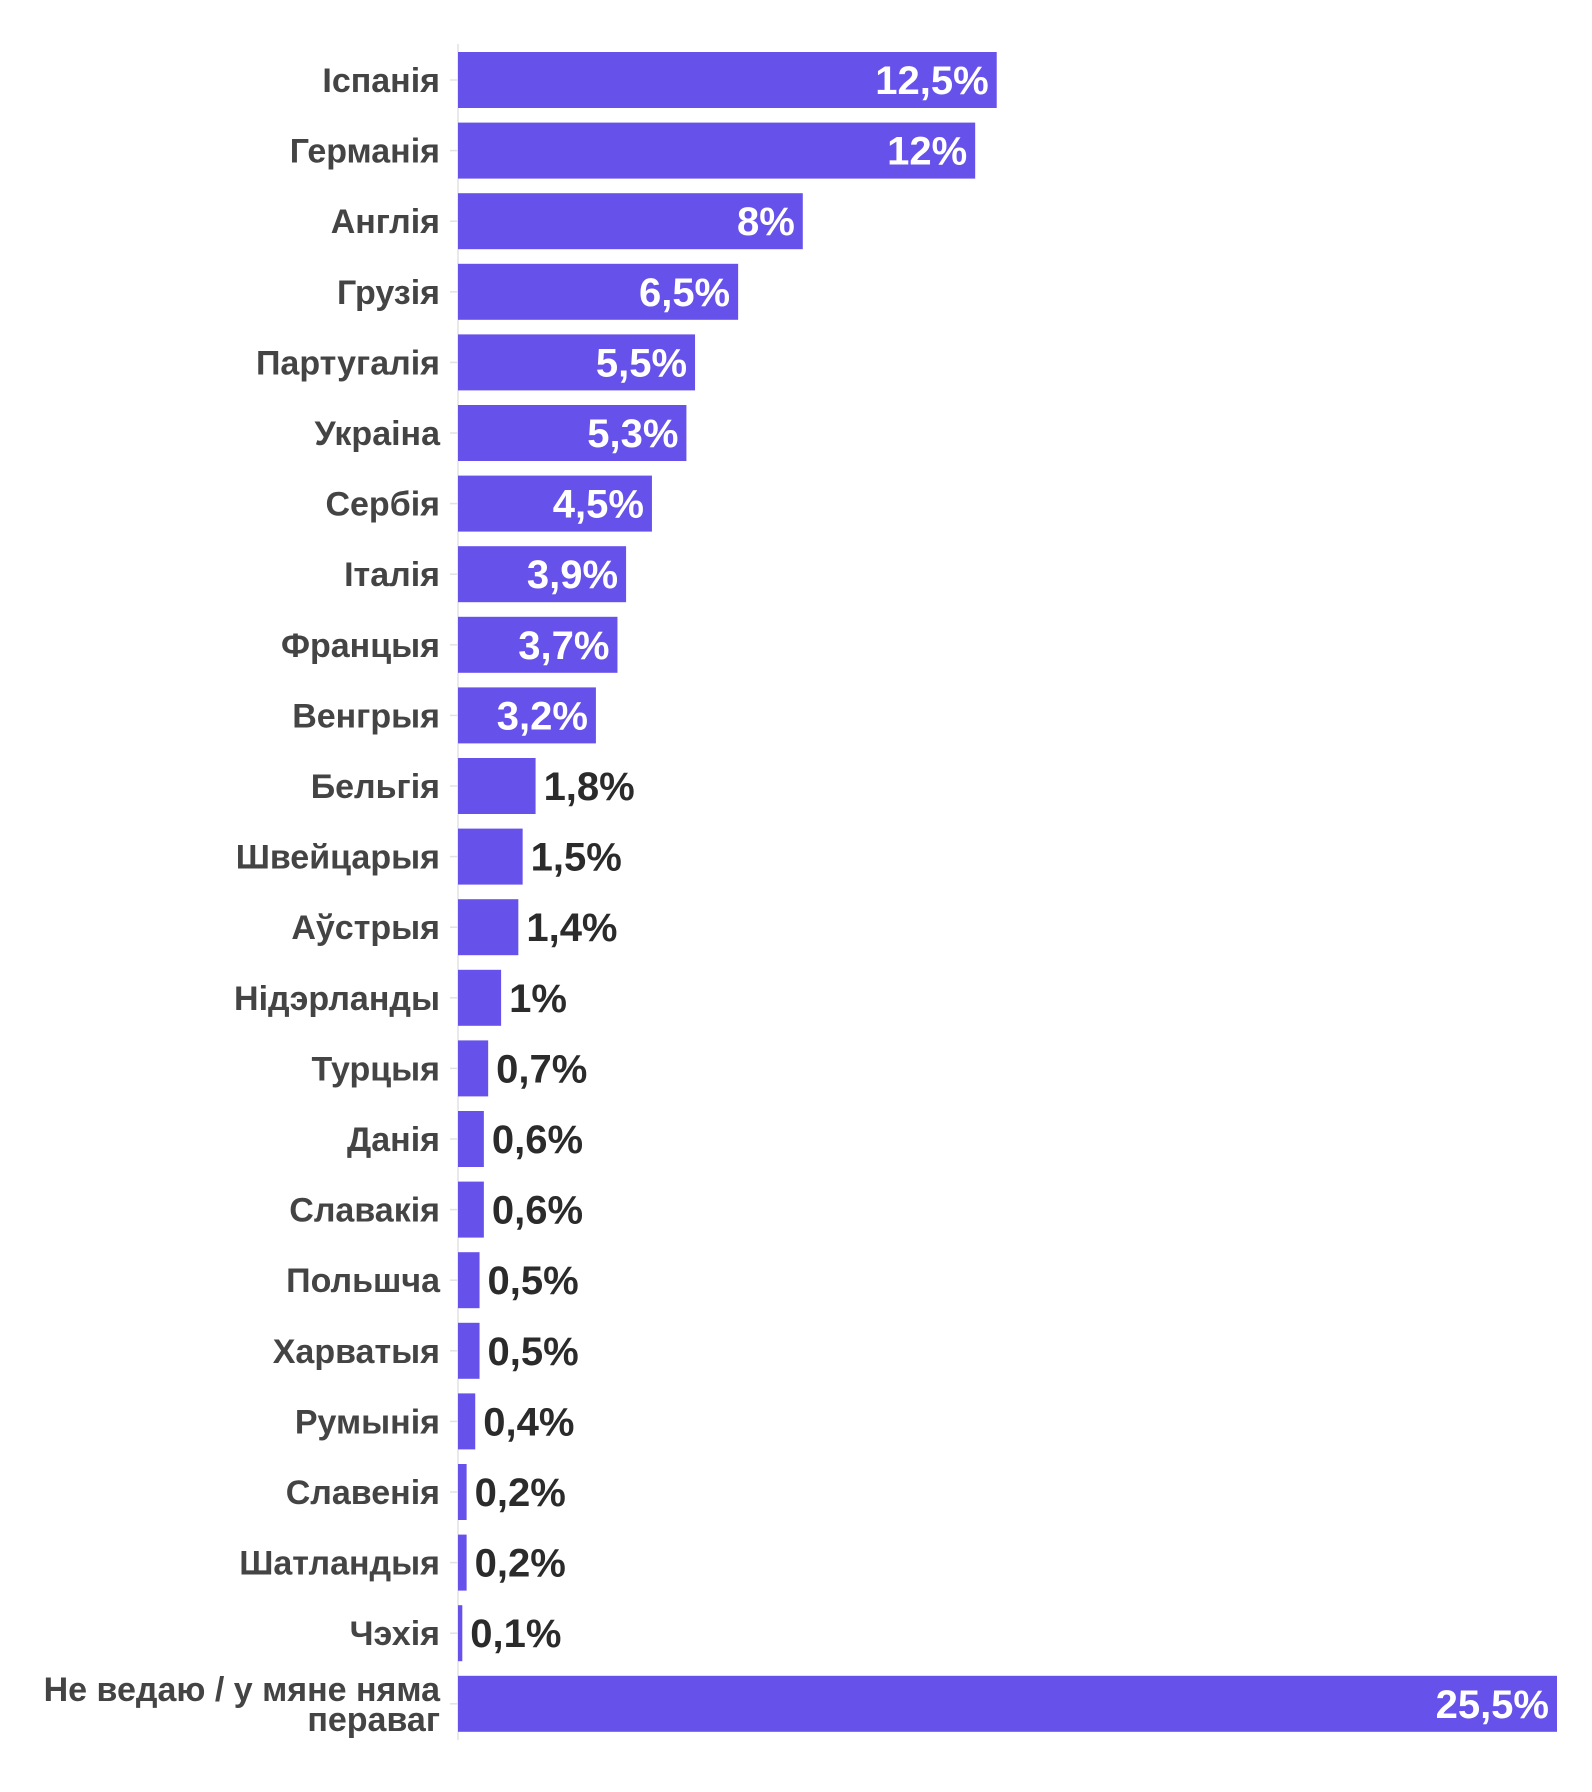 The width and height of the screenshot is (1592, 1792). Describe the element at coordinates (337, 999) in the screenshot. I see `category-label: Нідэрланды` at that location.